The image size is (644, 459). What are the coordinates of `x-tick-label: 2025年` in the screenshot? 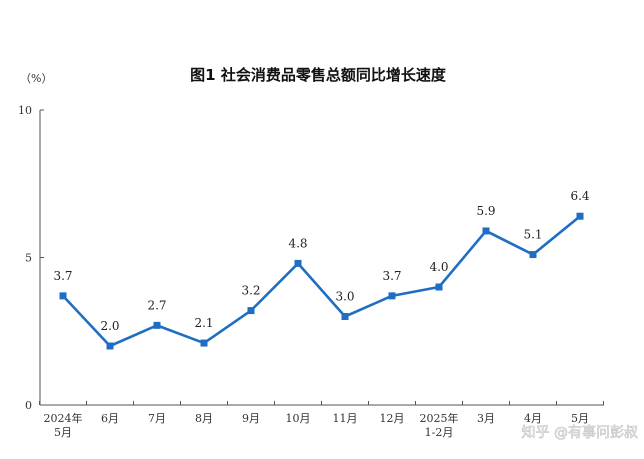 It's located at (439, 418).